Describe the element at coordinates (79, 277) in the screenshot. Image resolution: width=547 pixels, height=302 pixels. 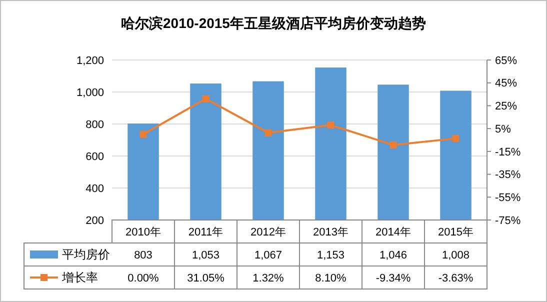
I see `legend-label: 增长率` at that location.